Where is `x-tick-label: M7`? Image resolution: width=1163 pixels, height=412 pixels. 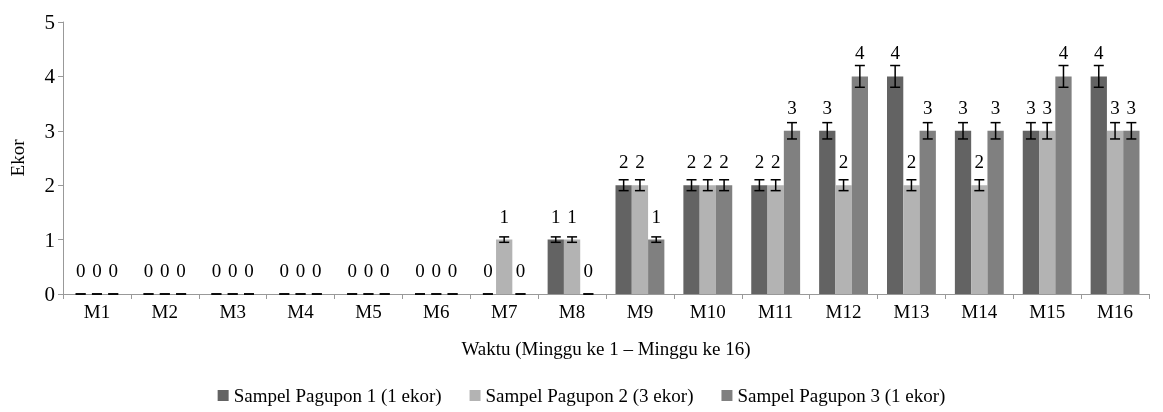 x-tick-label: M7 is located at coordinates (504, 311).